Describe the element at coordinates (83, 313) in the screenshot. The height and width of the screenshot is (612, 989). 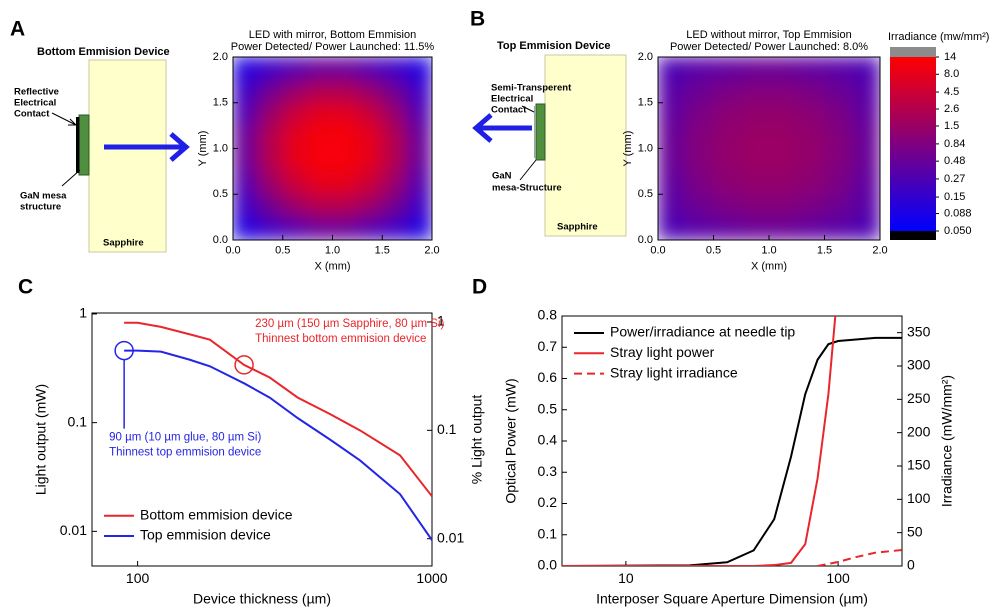
I see `y-tick-label: 1` at that location.